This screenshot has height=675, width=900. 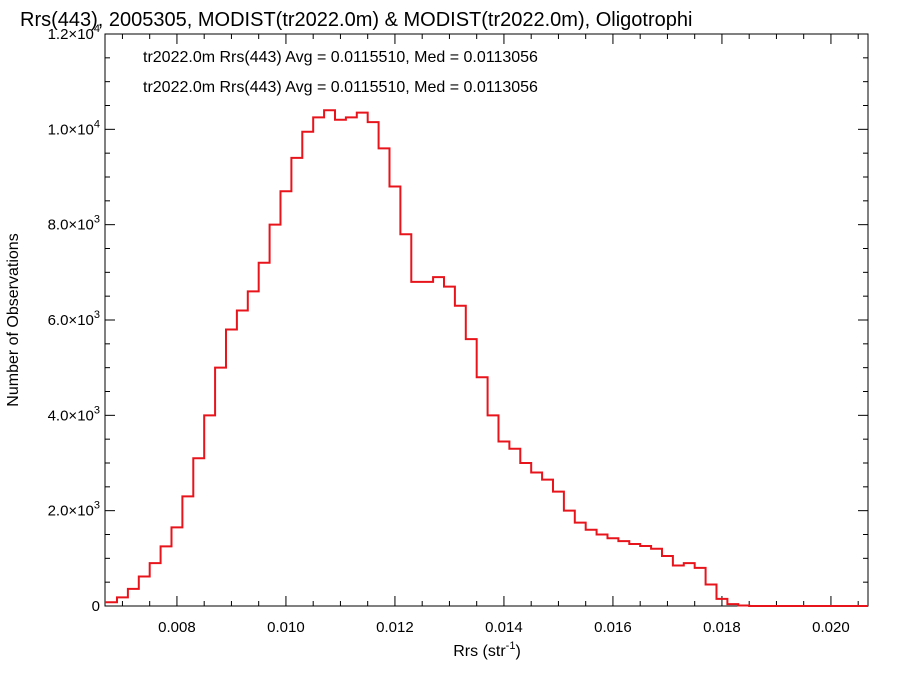 I want to click on x-tick-label: 0.018, so click(x=722, y=627).